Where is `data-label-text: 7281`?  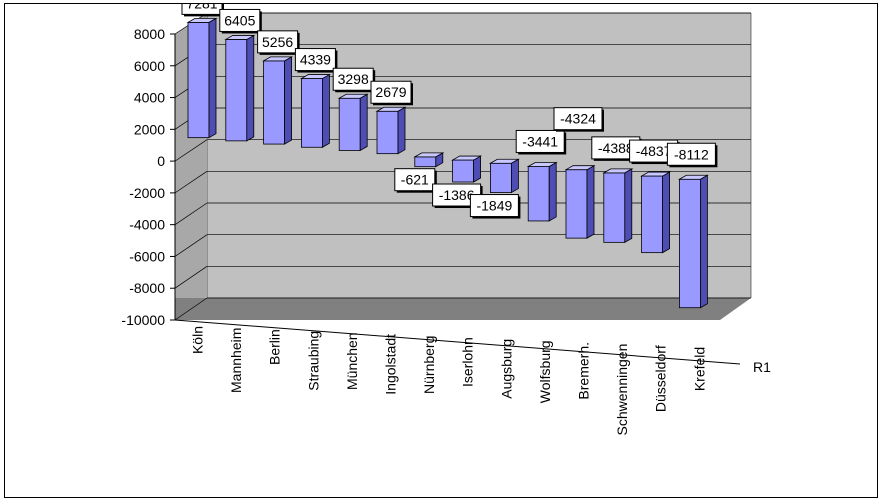 data-label-text: 7281 is located at coordinates (201, 7).